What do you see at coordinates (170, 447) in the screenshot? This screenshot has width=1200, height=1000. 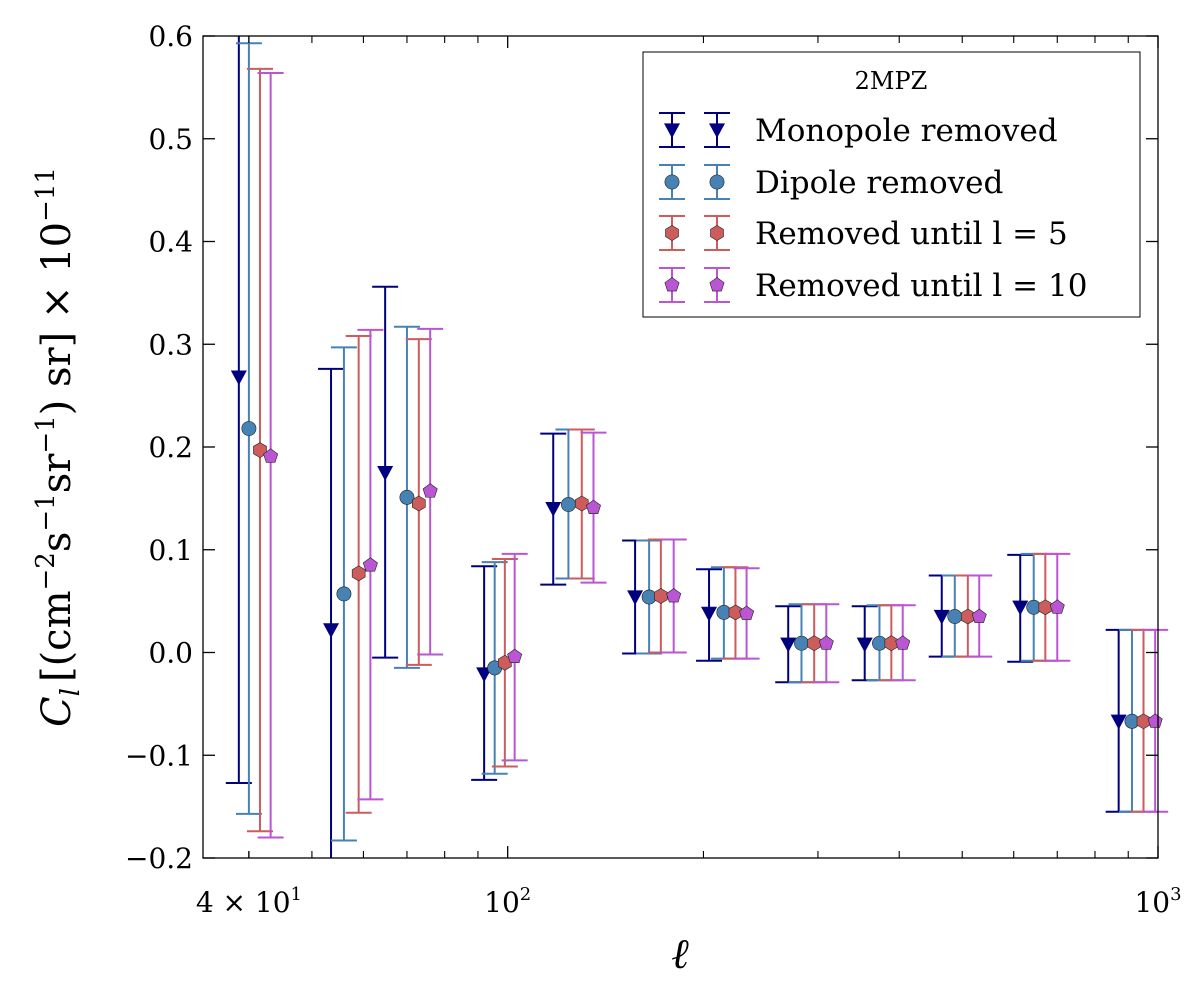 I see `y-tick-label-4: 0.2` at bounding box center [170, 447].